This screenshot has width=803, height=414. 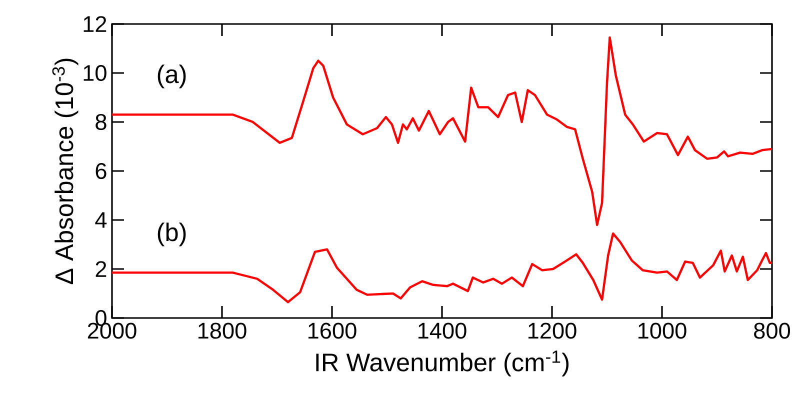 I want to click on x-tick-label: 1600, so click(x=332, y=330).